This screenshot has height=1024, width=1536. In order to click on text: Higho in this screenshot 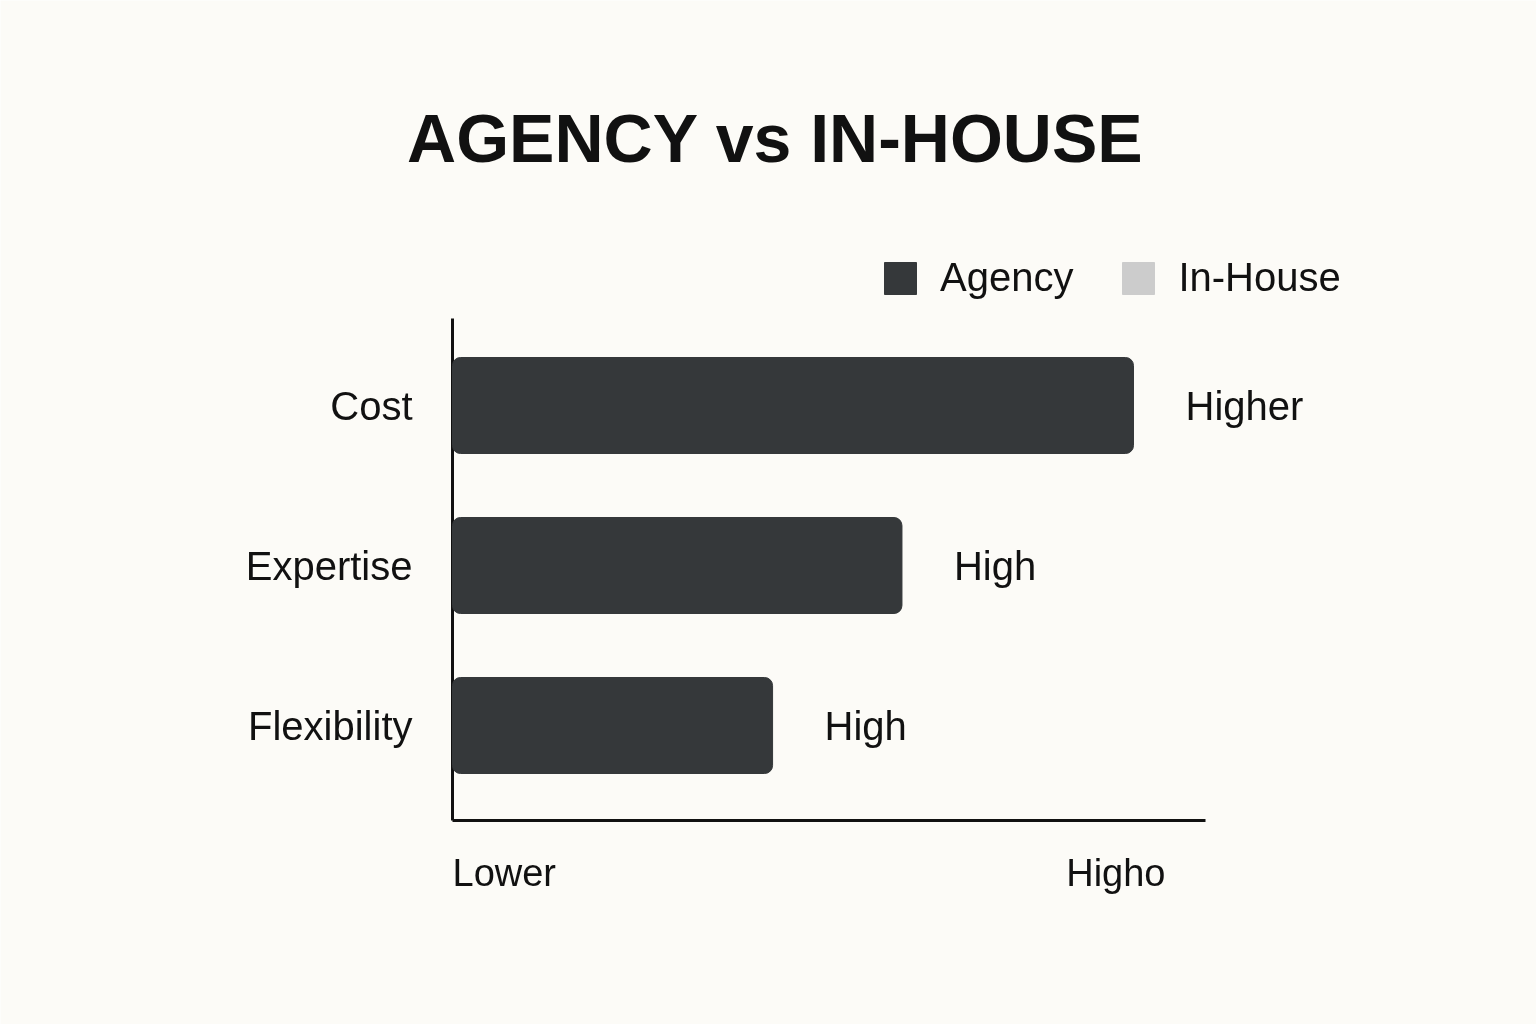, I will do `click(1116, 872)`.